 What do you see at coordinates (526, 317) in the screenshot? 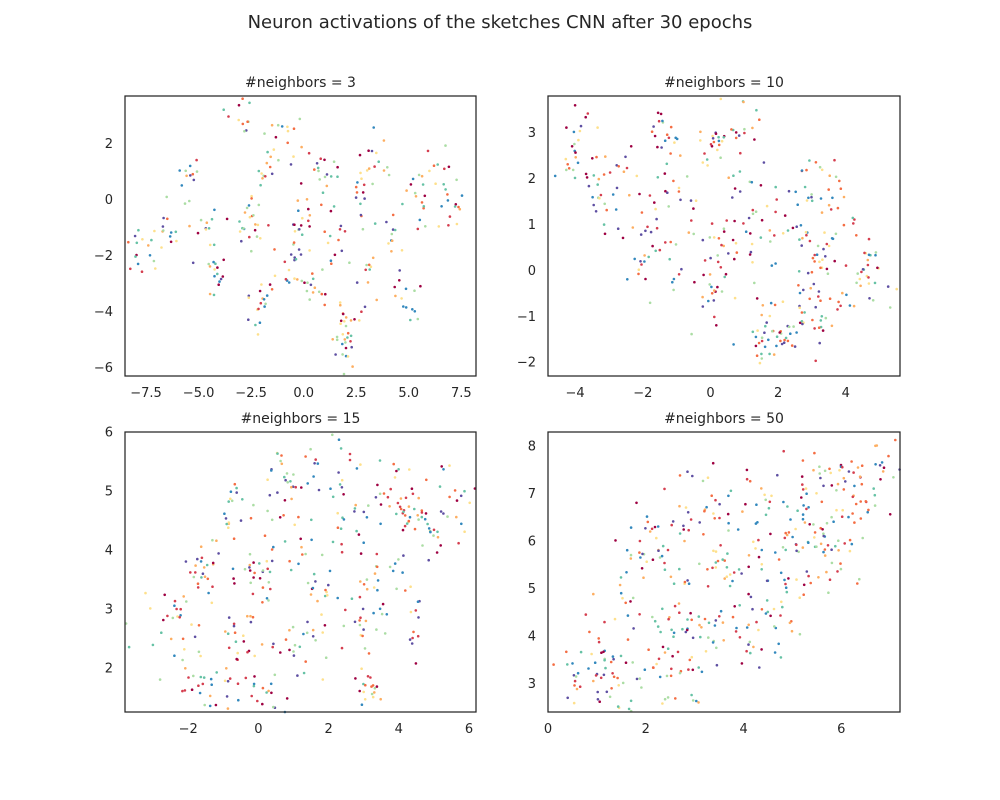
I see `y-tick-label: −1` at bounding box center [526, 317].